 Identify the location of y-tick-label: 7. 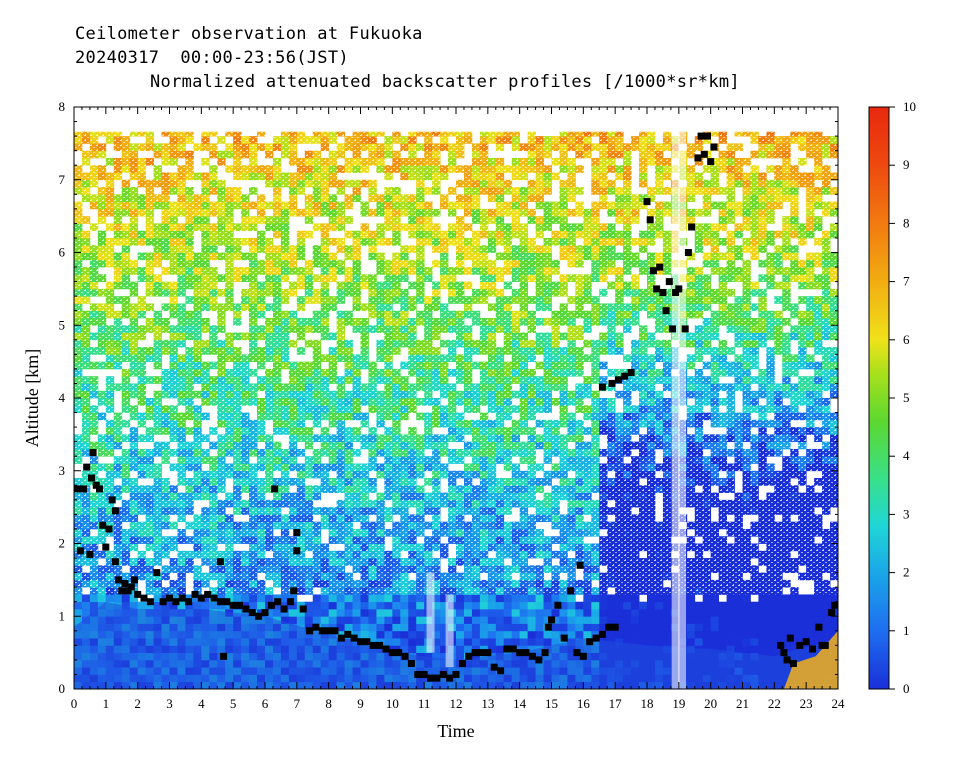
(62, 179).